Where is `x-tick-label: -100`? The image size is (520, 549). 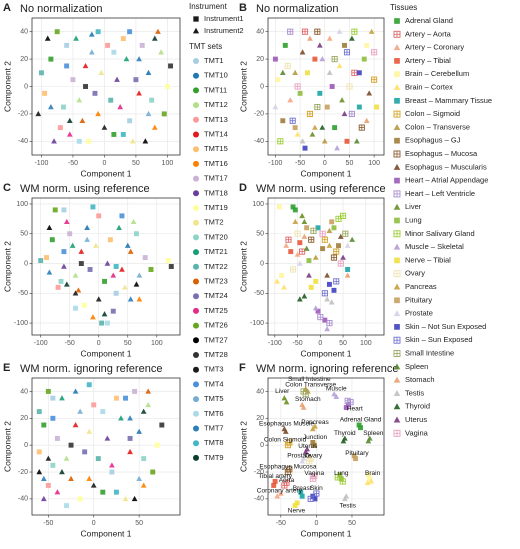 x-tick-label: -100 is located at coordinates (275, 343).